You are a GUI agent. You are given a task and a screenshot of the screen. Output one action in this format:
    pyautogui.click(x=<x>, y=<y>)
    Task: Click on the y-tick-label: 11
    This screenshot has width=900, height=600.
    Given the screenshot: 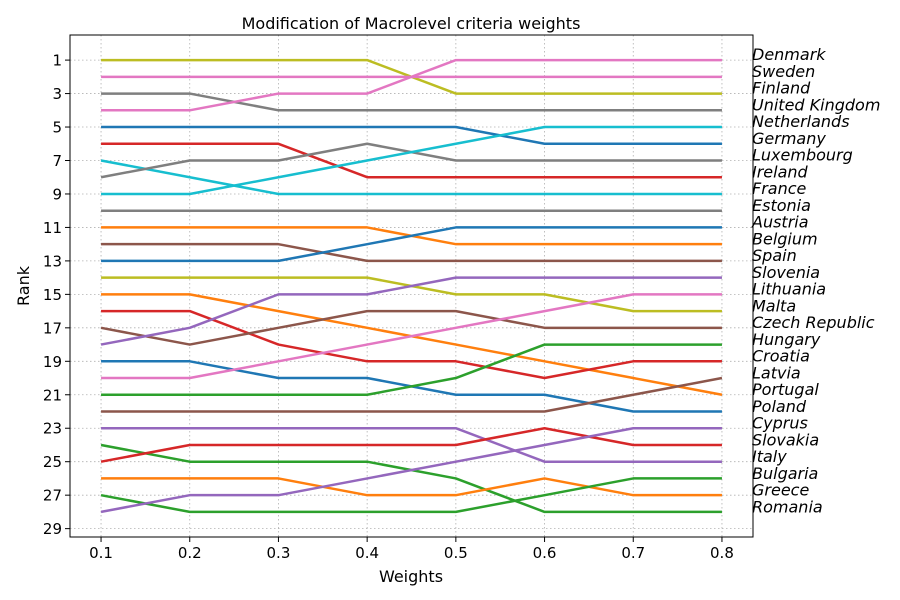 What is the action you would take?
    pyautogui.click(x=52, y=228)
    